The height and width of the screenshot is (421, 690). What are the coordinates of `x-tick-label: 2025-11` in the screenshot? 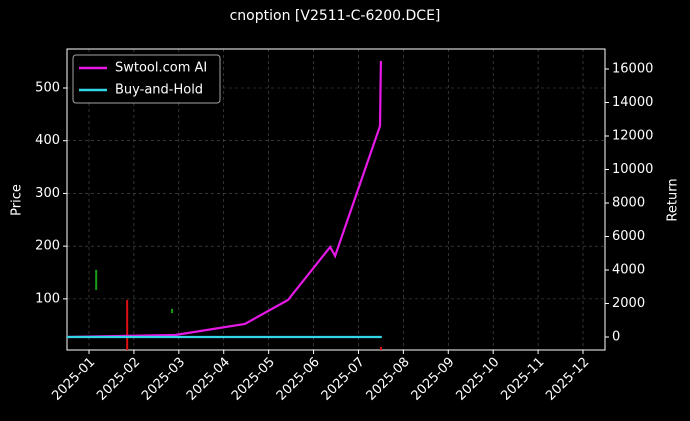 It's located at (522, 379).